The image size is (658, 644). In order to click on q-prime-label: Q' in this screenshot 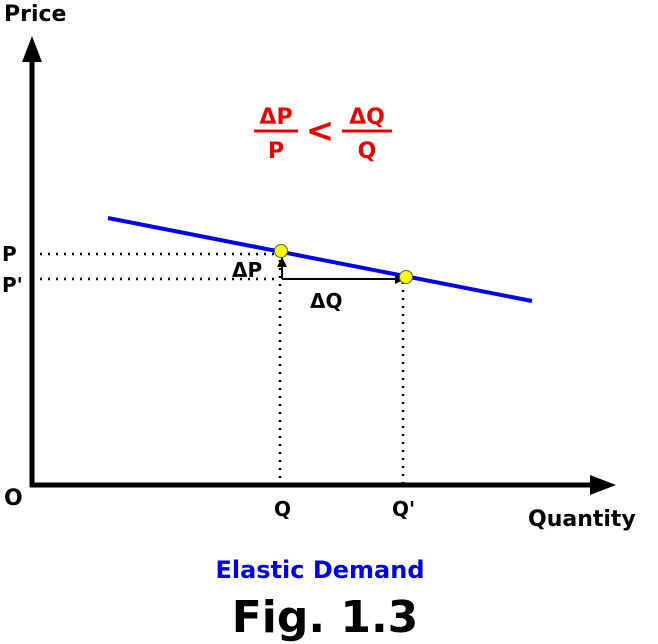, I will do `click(403, 509)`.